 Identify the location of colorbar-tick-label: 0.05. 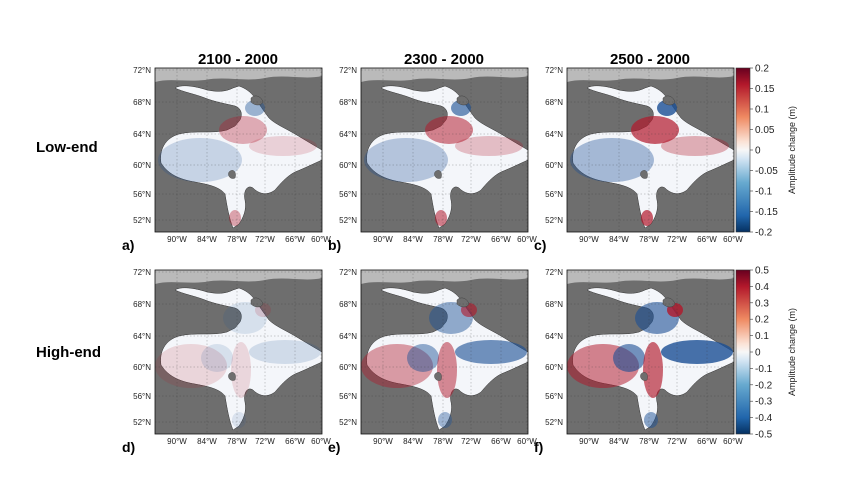
(765, 130).